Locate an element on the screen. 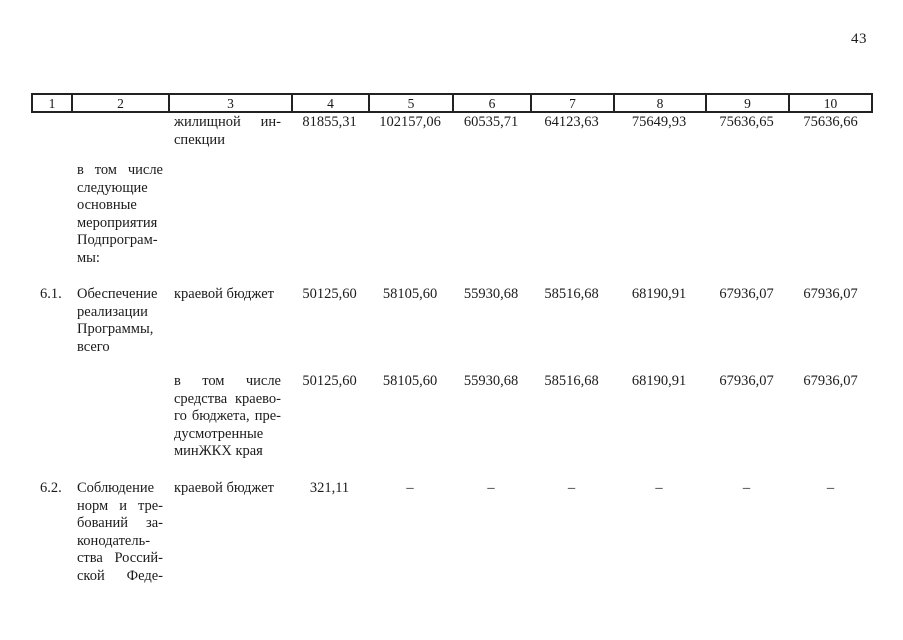 This screenshot has width=903, height=640. page-number: 43 is located at coordinates (859, 39).